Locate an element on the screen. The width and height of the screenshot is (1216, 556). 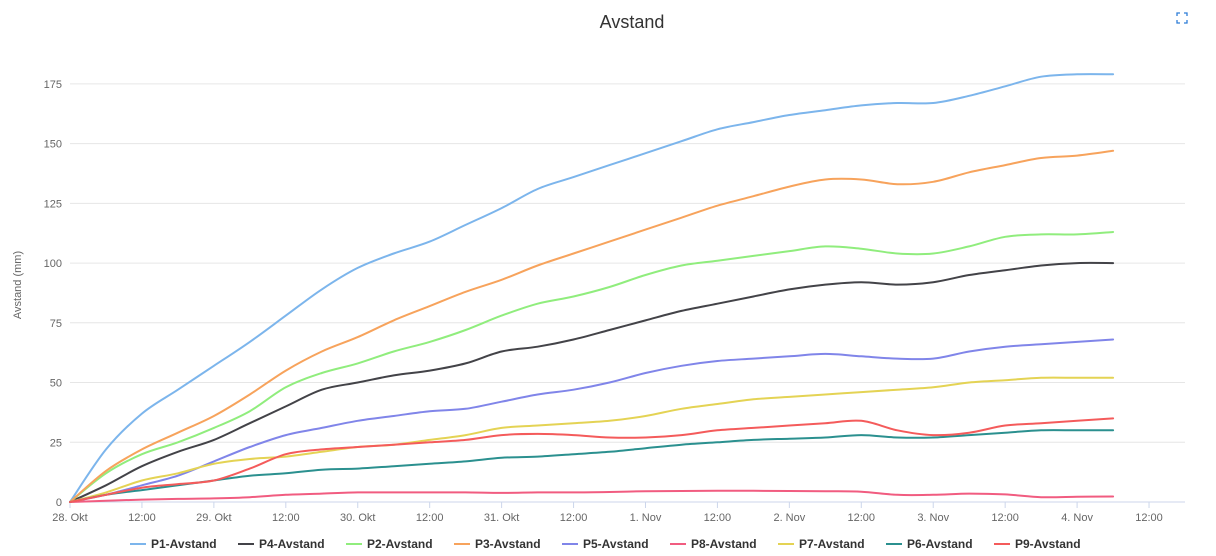
legend-label: P9-Avstand is located at coordinates (1048, 544).